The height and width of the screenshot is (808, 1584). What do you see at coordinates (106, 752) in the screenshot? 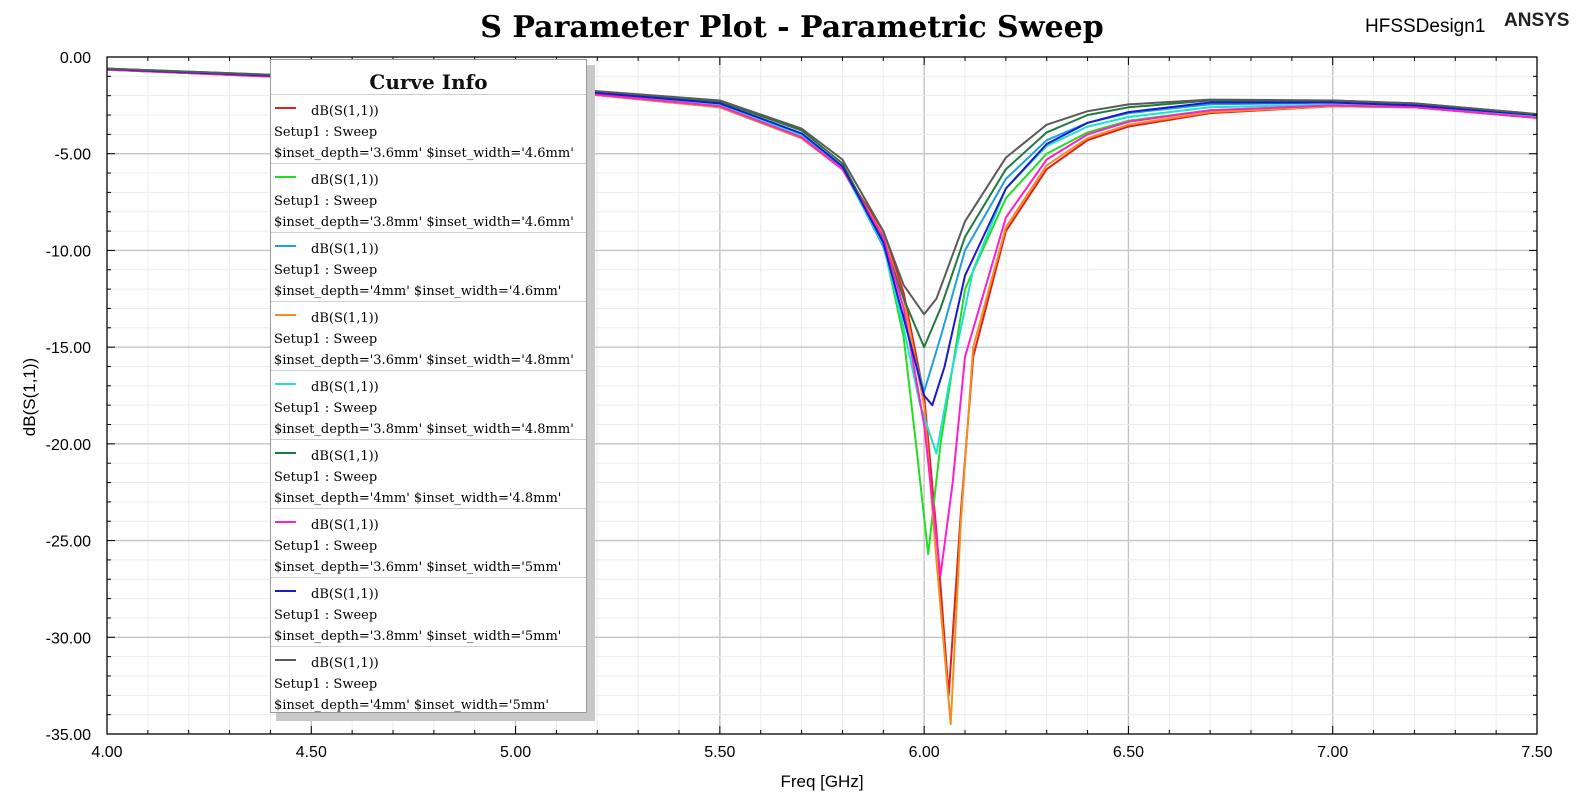
I see `x-tick-label: 4.00` at bounding box center [106, 752].